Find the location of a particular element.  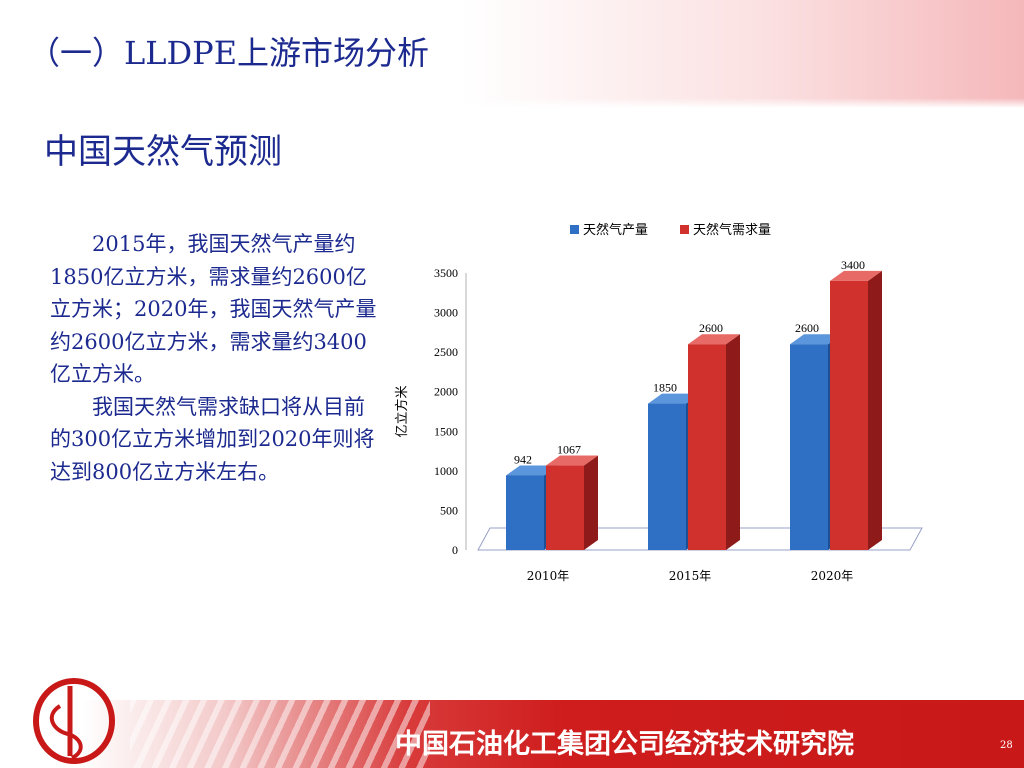

footer-organization: 中国石油化工集团公司经济技术研究院 is located at coordinates (624, 744).